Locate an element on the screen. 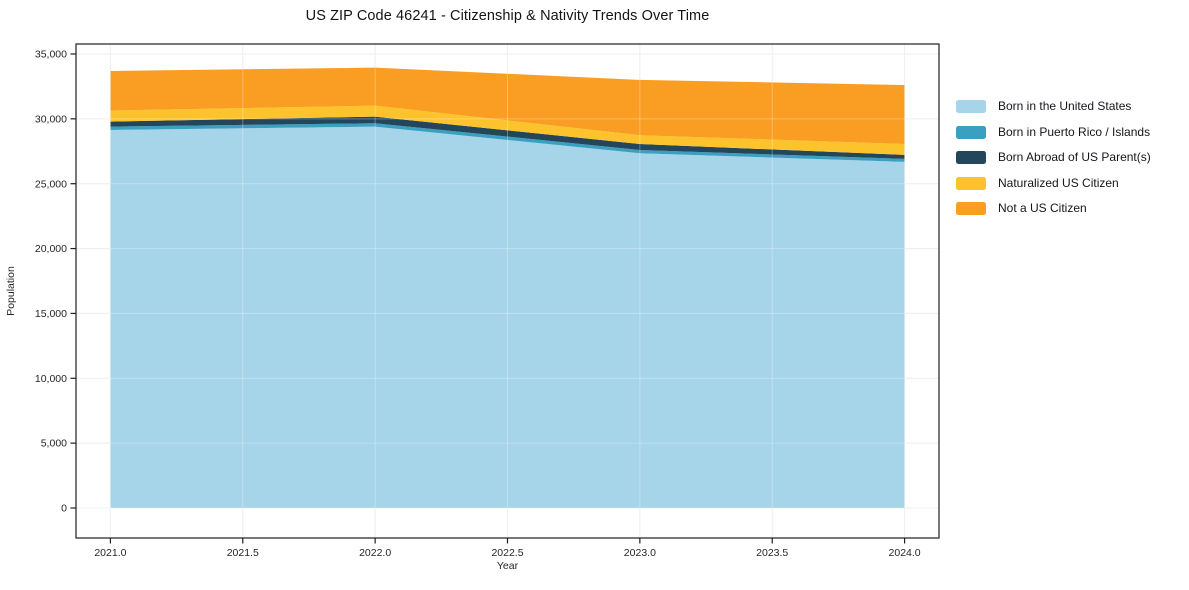 The image size is (1189, 590). legend-label: Born Abroad of US Parent(s) is located at coordinates (1074, 157).